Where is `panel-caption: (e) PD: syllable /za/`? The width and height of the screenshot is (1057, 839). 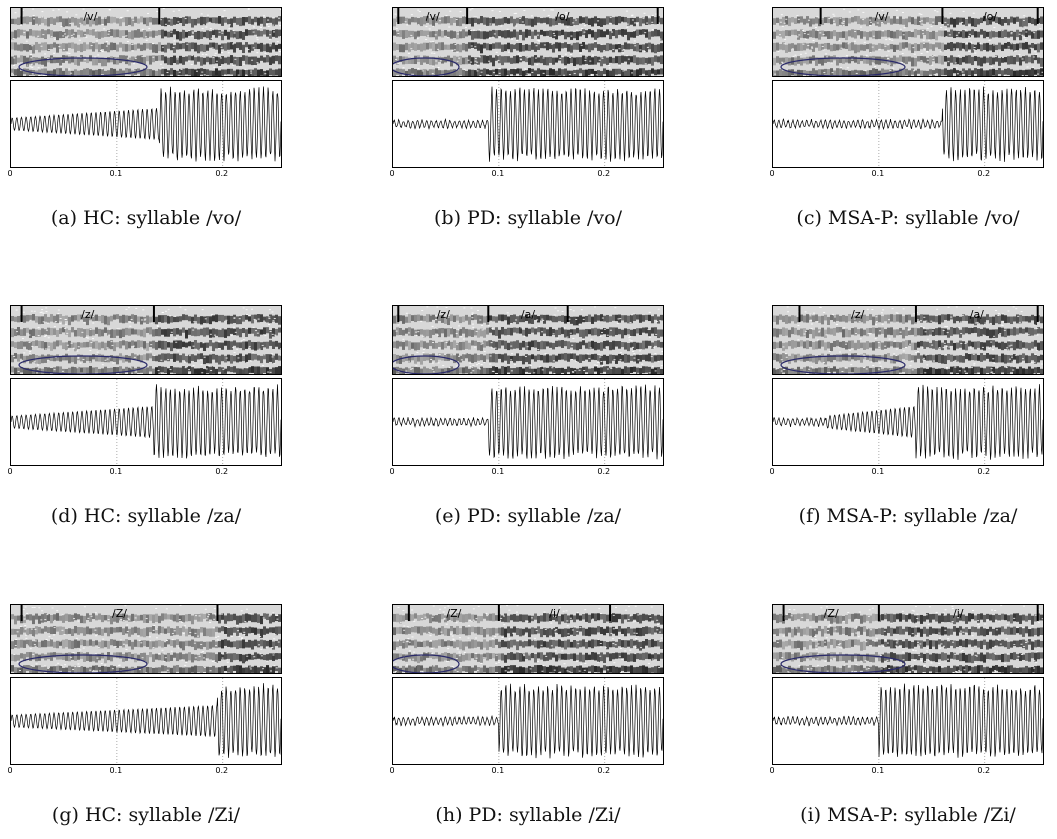 panel-caption: (e) PD: syllable /za/ is located at coordinates (528, 516).